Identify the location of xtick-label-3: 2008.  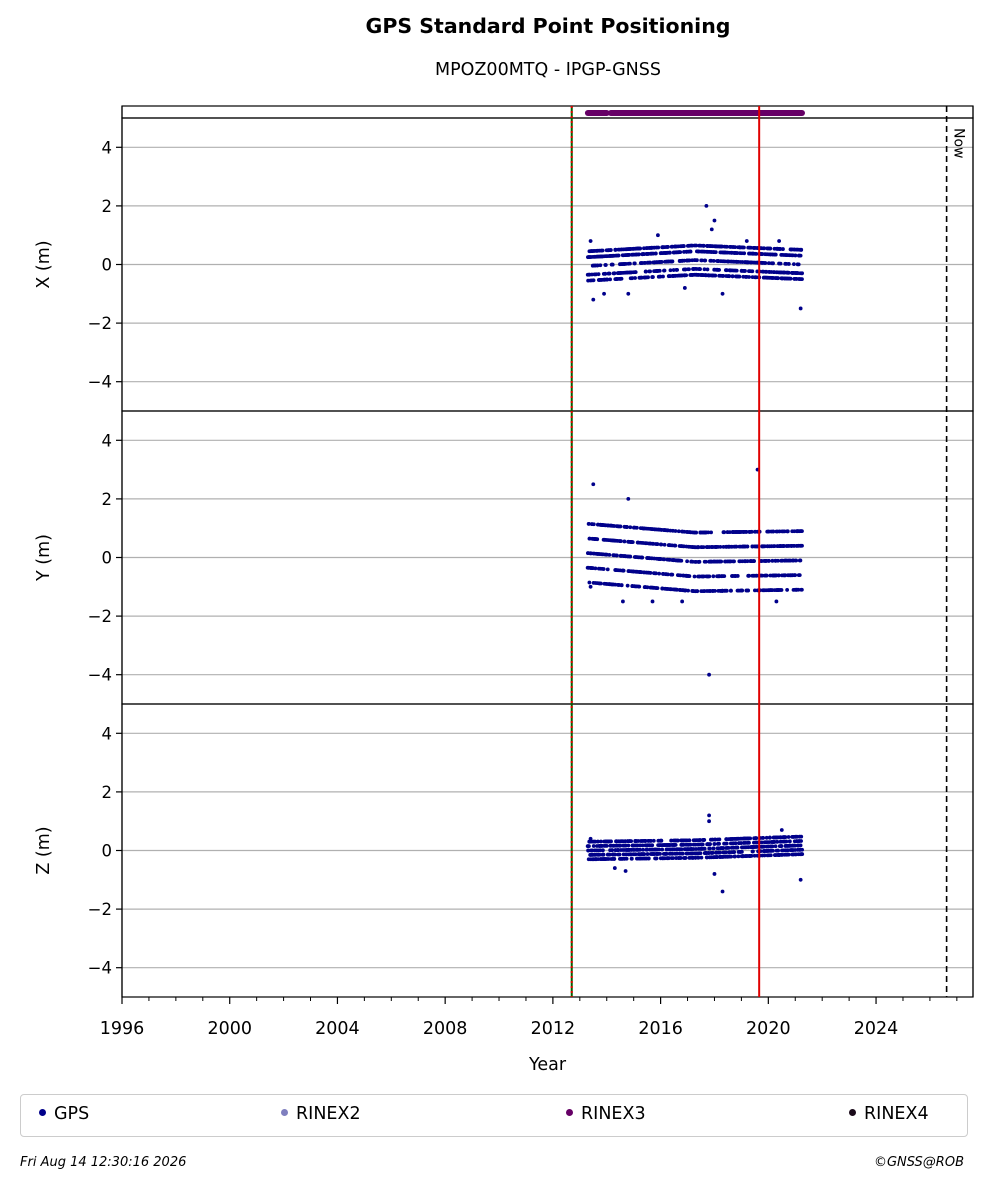
(445, 1029).